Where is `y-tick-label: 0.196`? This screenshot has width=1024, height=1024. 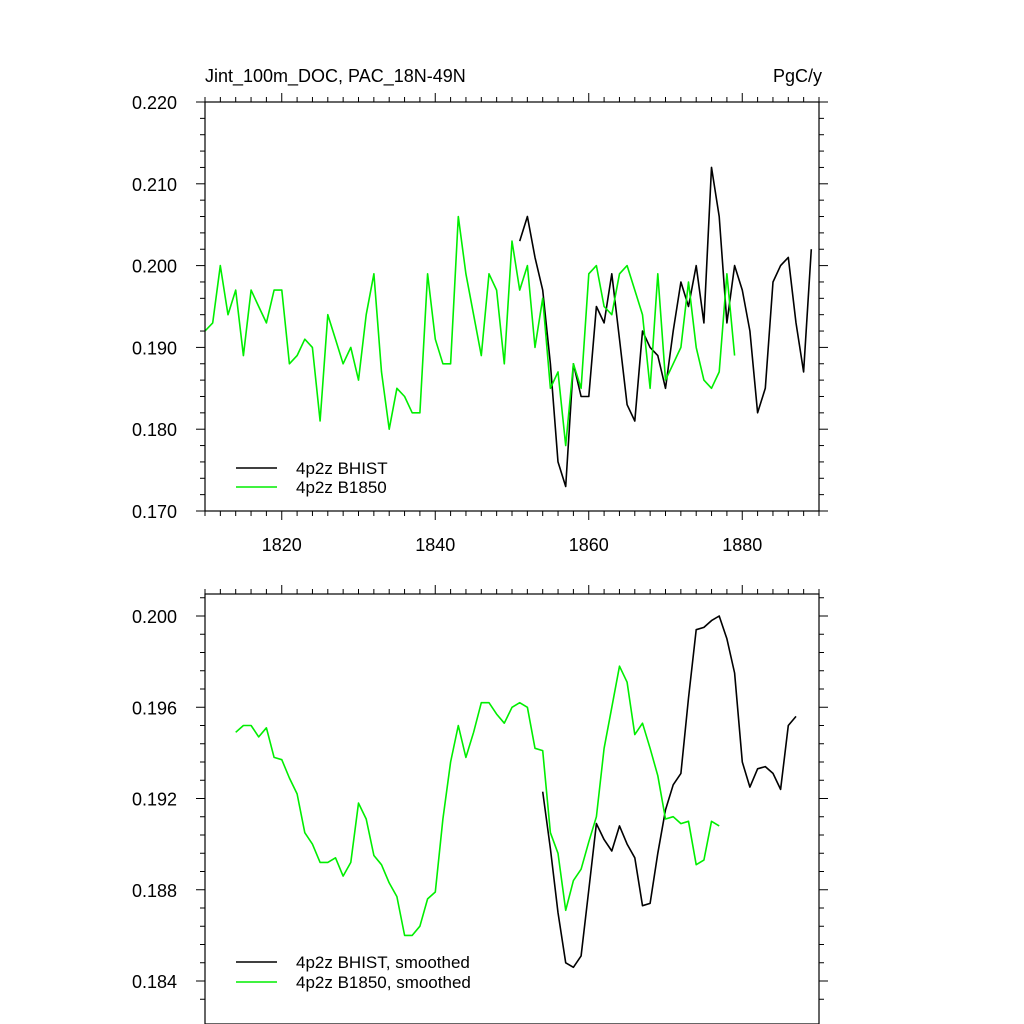
y-tick-label: 0.196 is located at coordinates (154, 708).